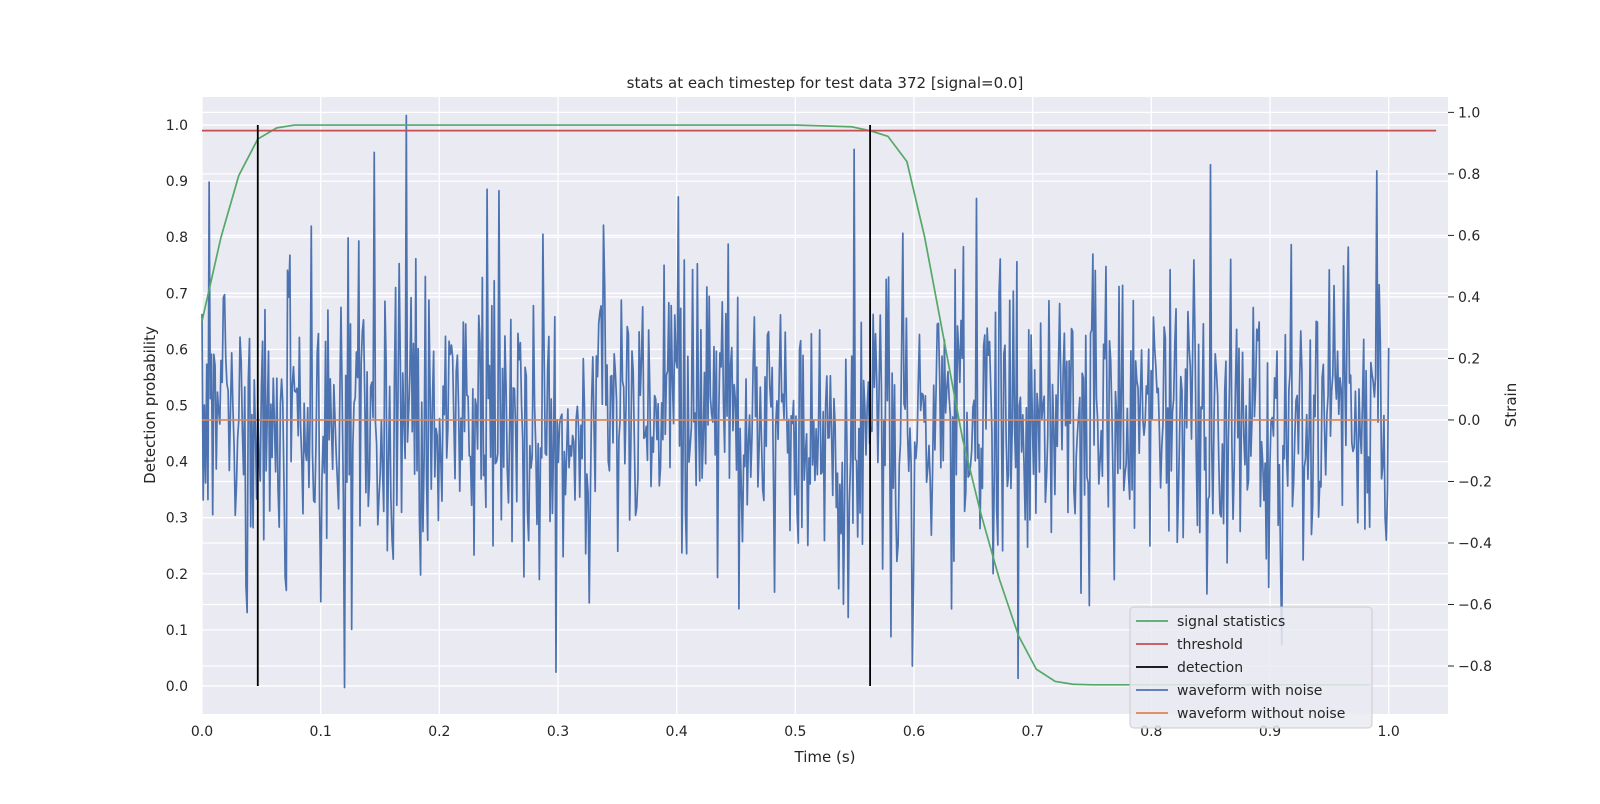  Describe the element at coordinates (1469, 298) in the screenshot. I see `y2-tick-label: 0.4` at that location.